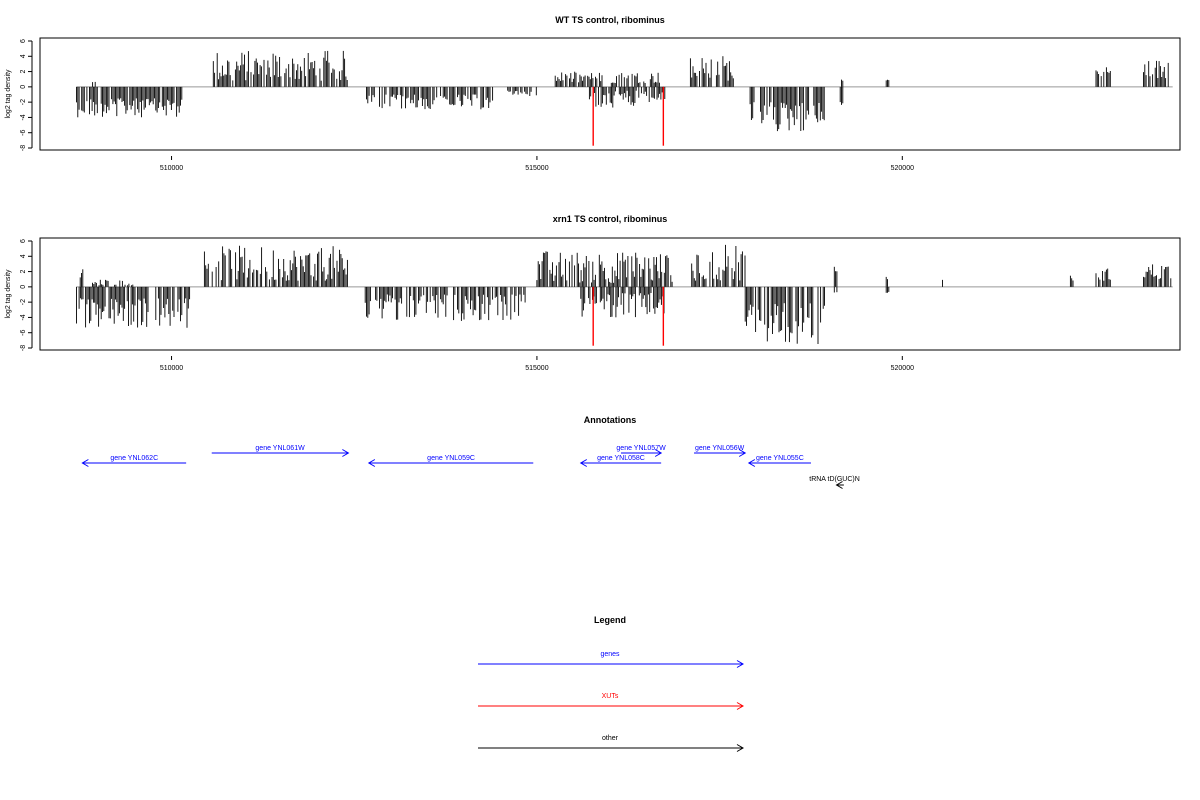 The width and height of the screenshot is (1200, 800). What do you see at coordinates (610, 738) in the screenshot?
I see `legend-label: other` at bounding box center [610, 738].